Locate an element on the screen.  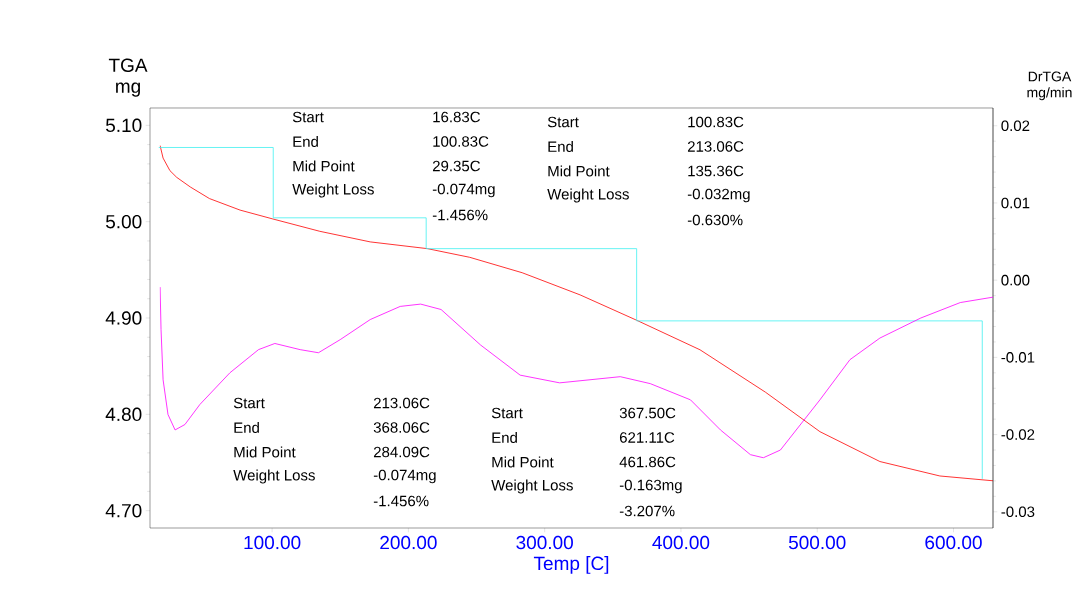
annotation: -0.630% is located at coordinates (715, 220).